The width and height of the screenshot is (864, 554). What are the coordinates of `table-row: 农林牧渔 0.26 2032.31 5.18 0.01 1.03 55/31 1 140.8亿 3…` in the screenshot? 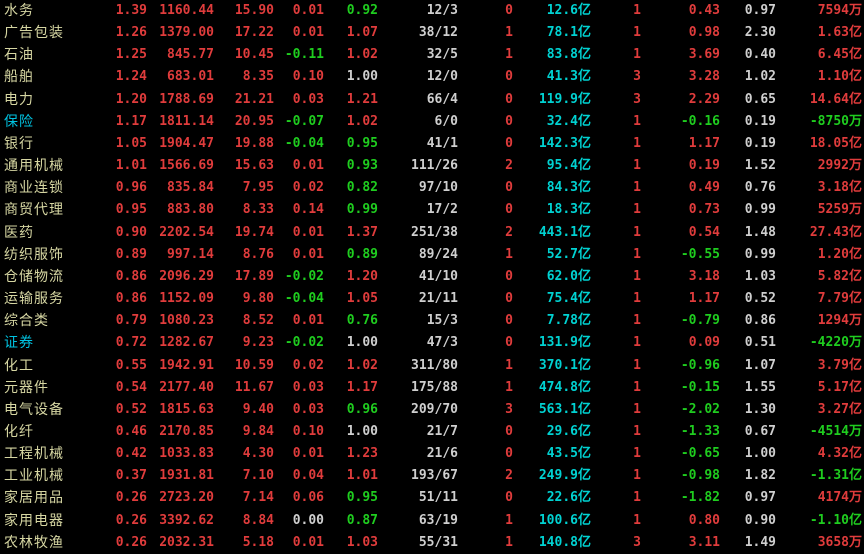 It's located at (432, 543).